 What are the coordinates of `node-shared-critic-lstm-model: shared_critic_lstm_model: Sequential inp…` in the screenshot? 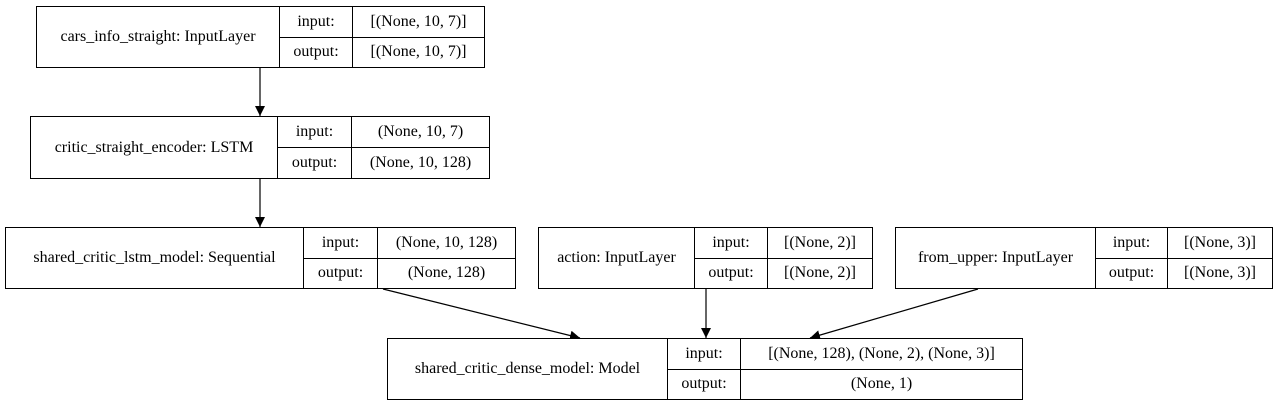 It's located at (260, 258).